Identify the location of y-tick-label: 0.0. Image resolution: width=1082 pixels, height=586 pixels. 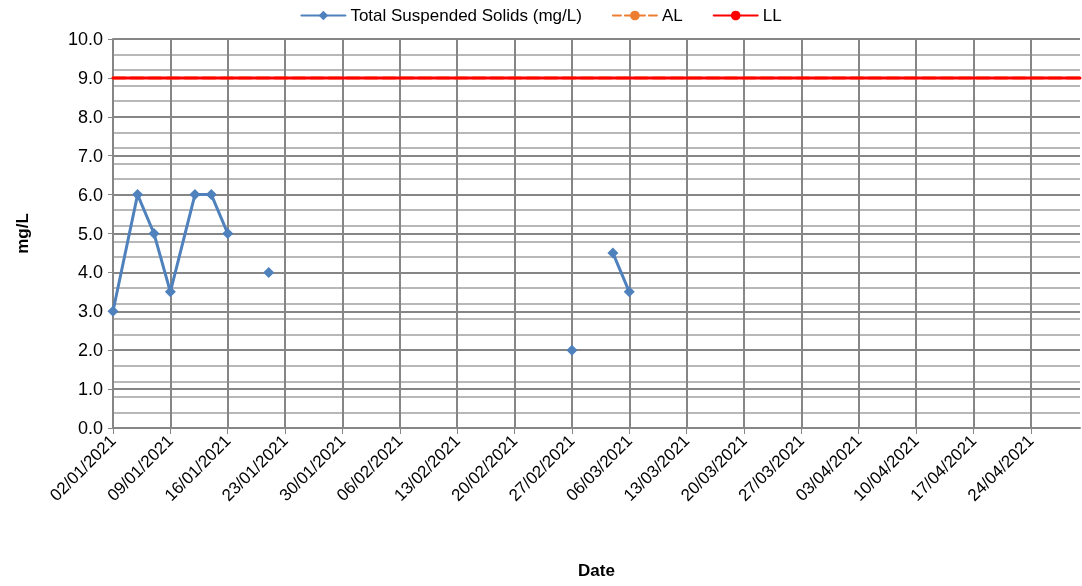
(90, 428).